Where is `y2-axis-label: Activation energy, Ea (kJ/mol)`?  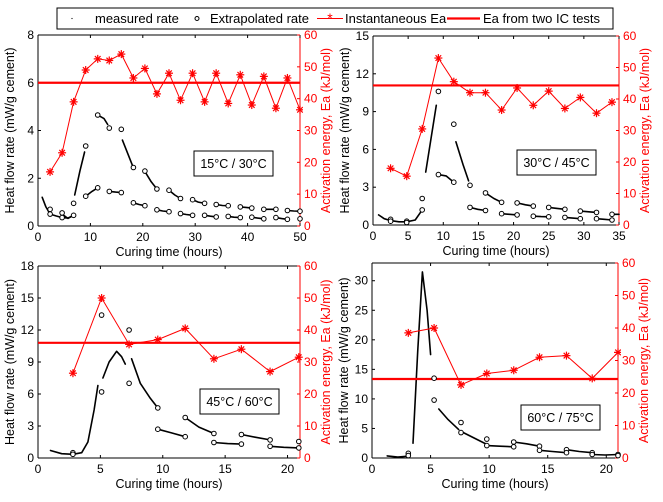
y2-axis-label: Activation energy, Ea (kJ/mol) is located at coordinates (645, 130).